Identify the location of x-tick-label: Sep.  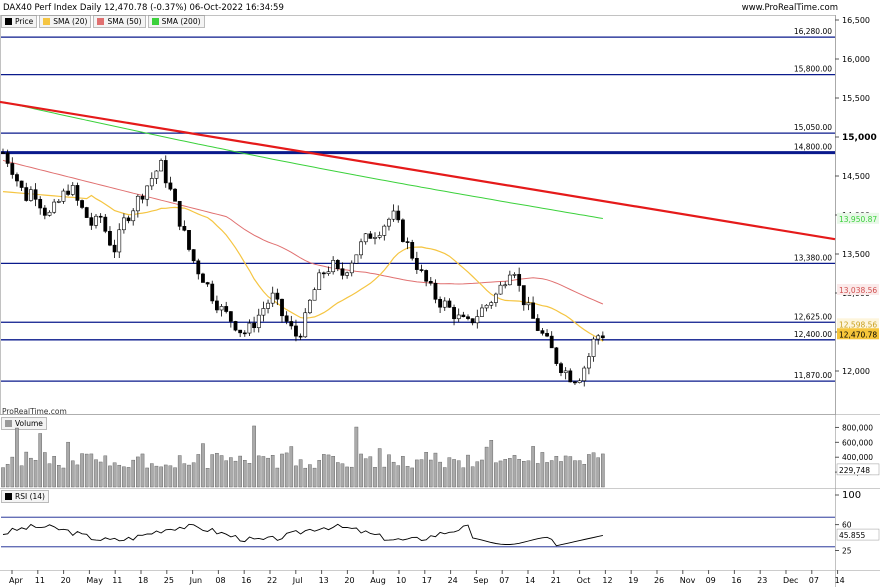
(480, 580).